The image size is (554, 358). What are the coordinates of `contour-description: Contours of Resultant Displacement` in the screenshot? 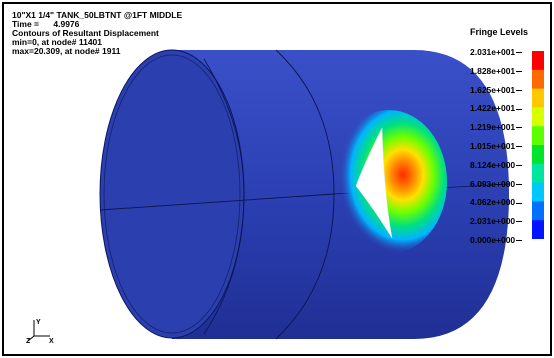 It's located at (85, 33).